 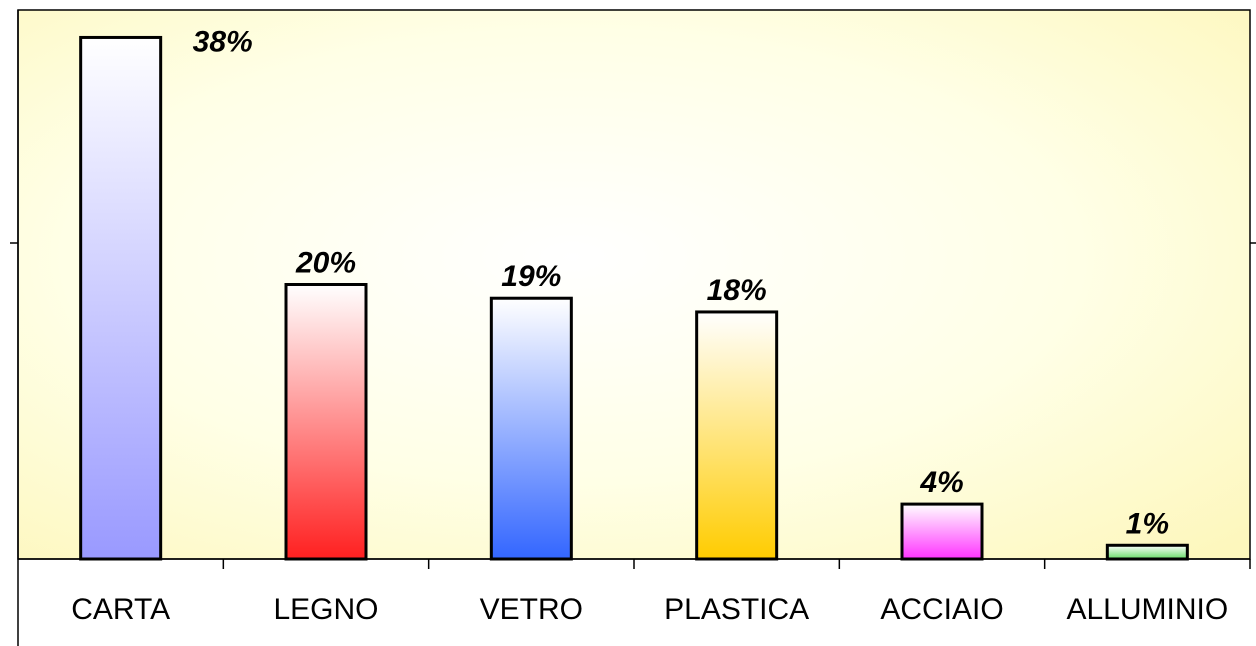 I want to click on bar-acciaio, so click(x=942, y=531).